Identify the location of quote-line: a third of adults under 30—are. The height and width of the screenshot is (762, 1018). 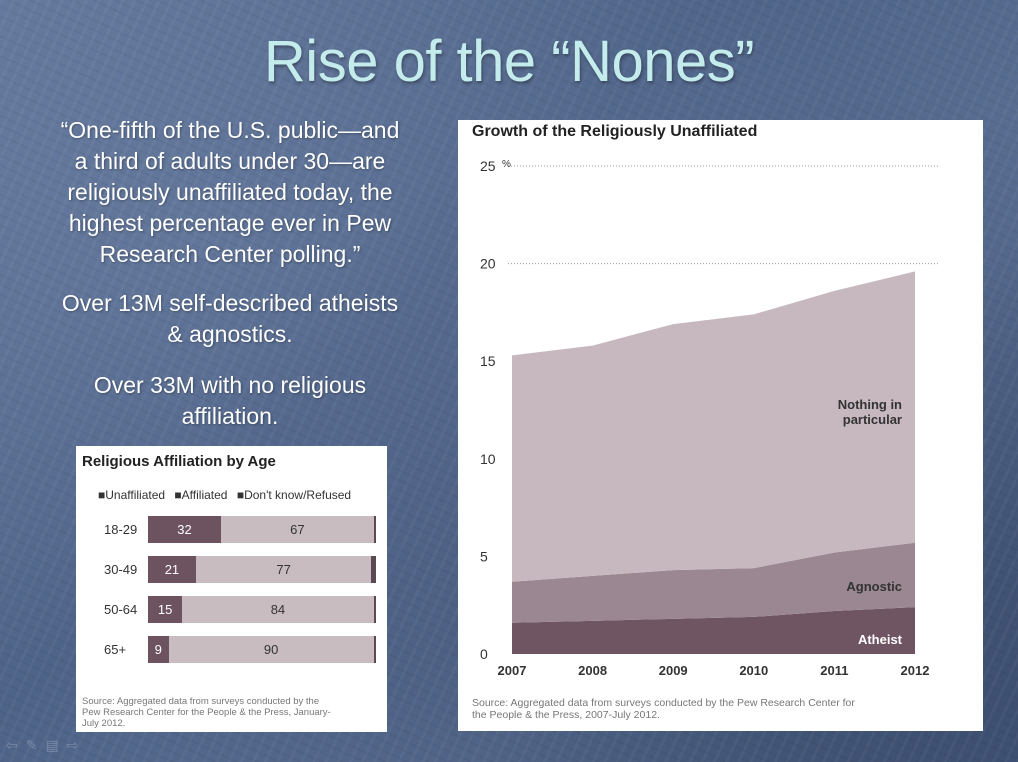
(230, 161).